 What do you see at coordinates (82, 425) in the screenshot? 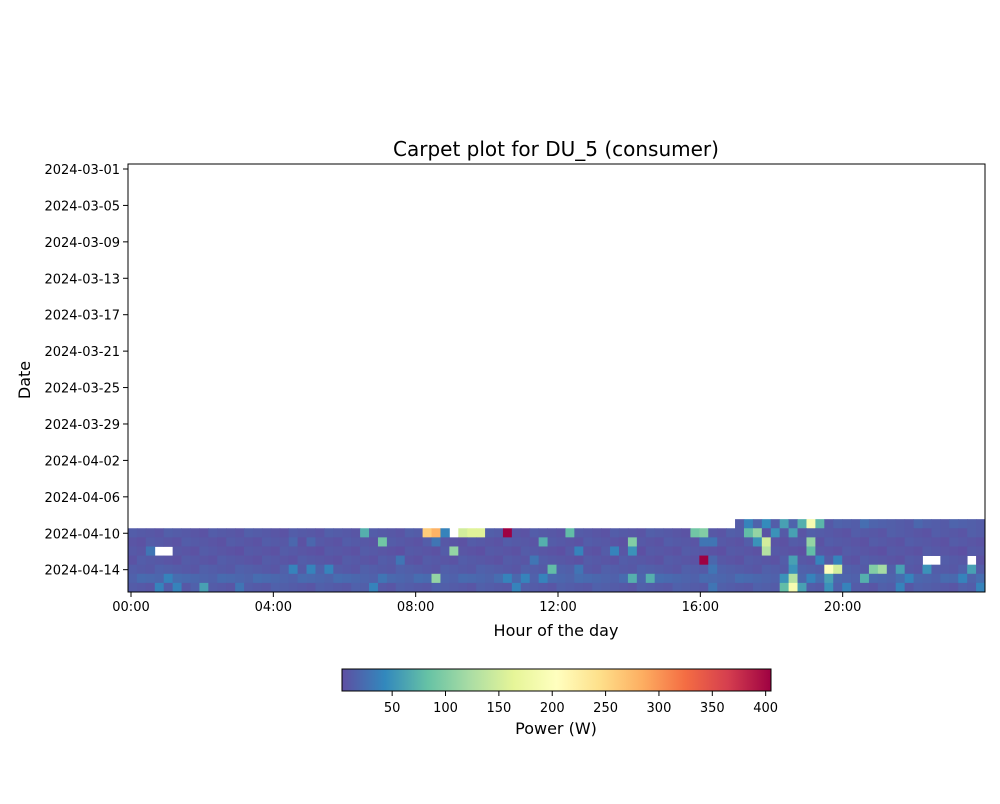
I see `y-tick-label: 2024-03-29` at bounding box center [82, 425].